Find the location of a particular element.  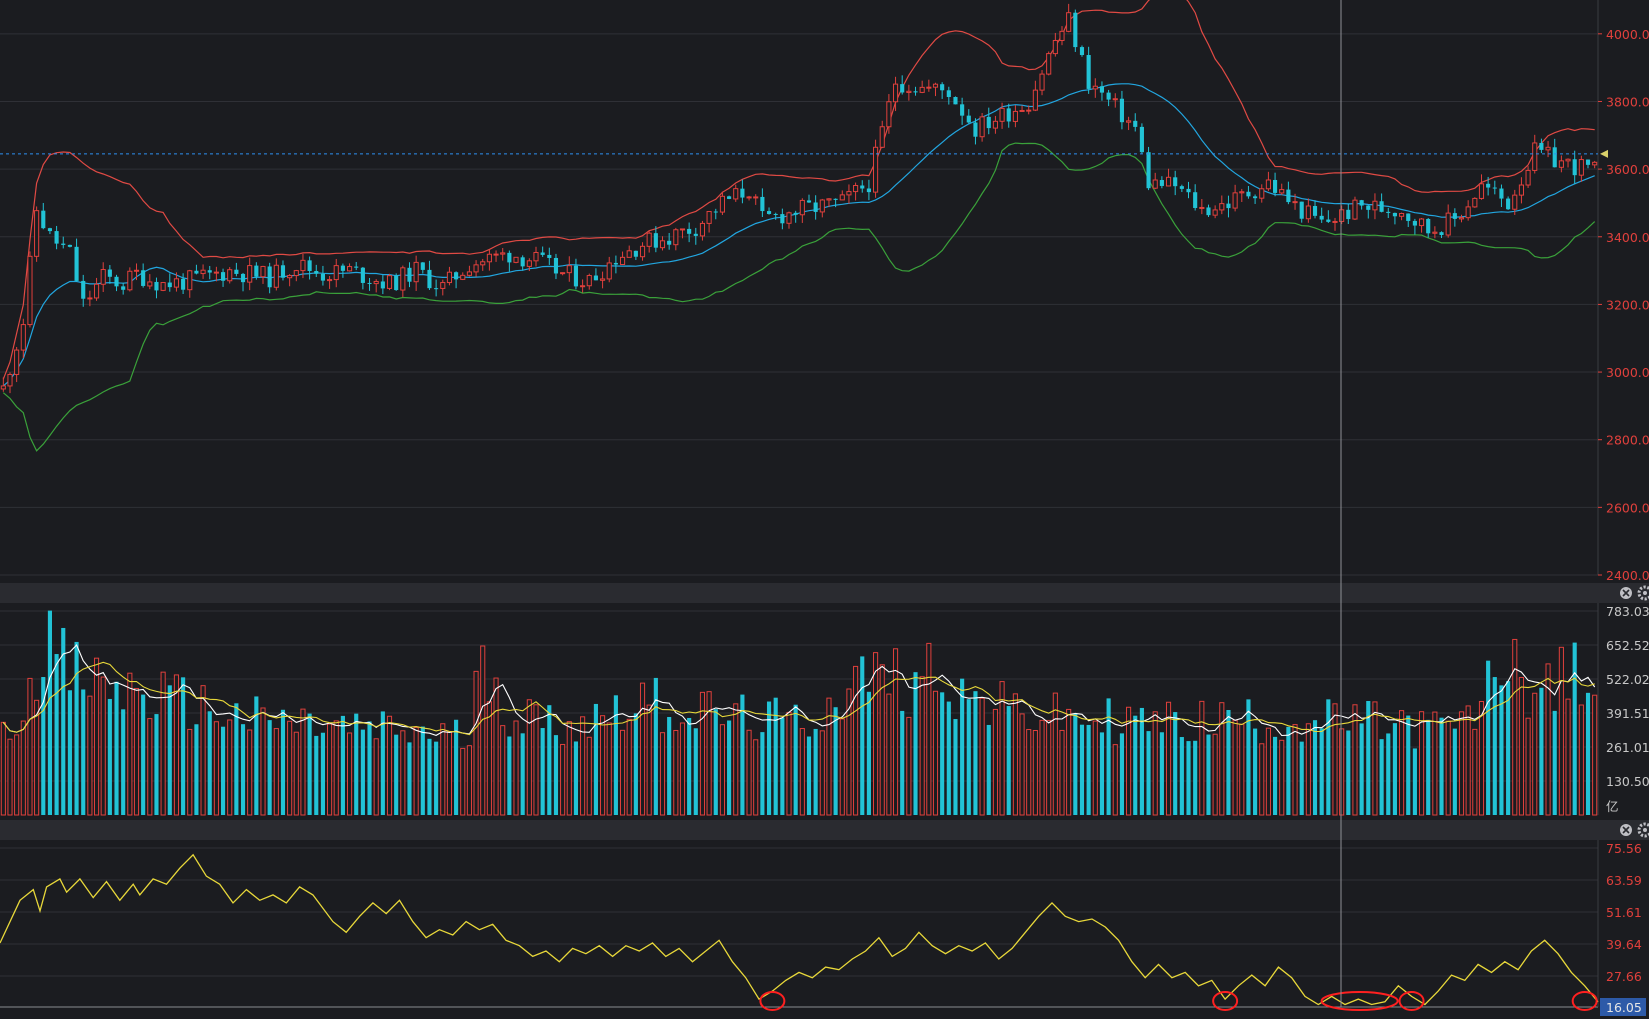

oscillator-header-controls is located at coordinates (1634, 830).